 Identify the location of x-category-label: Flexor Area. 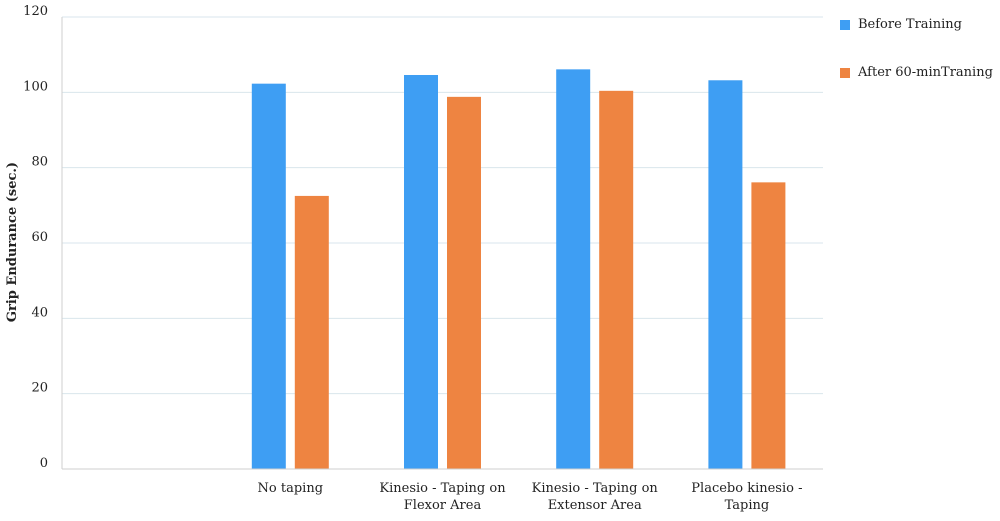
(443, 505).